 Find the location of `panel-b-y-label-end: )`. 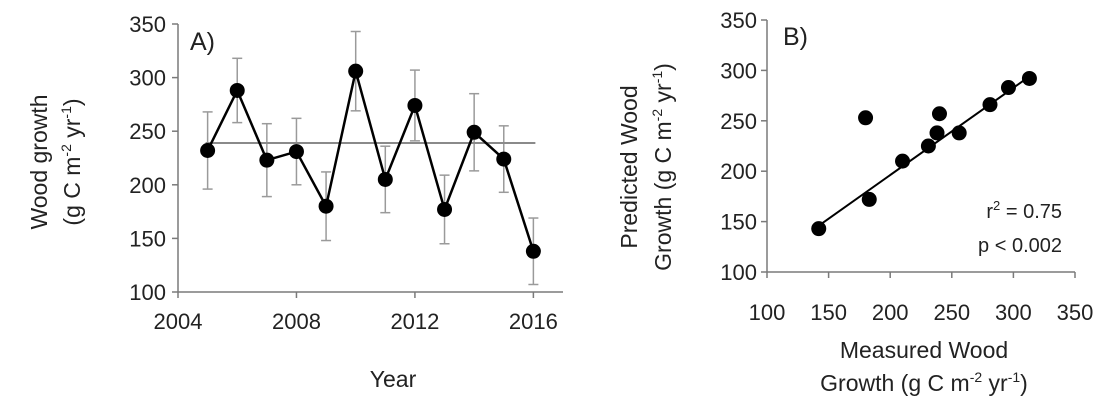

panel-b-y-label-end: ) is located at coordinates (663, 67).